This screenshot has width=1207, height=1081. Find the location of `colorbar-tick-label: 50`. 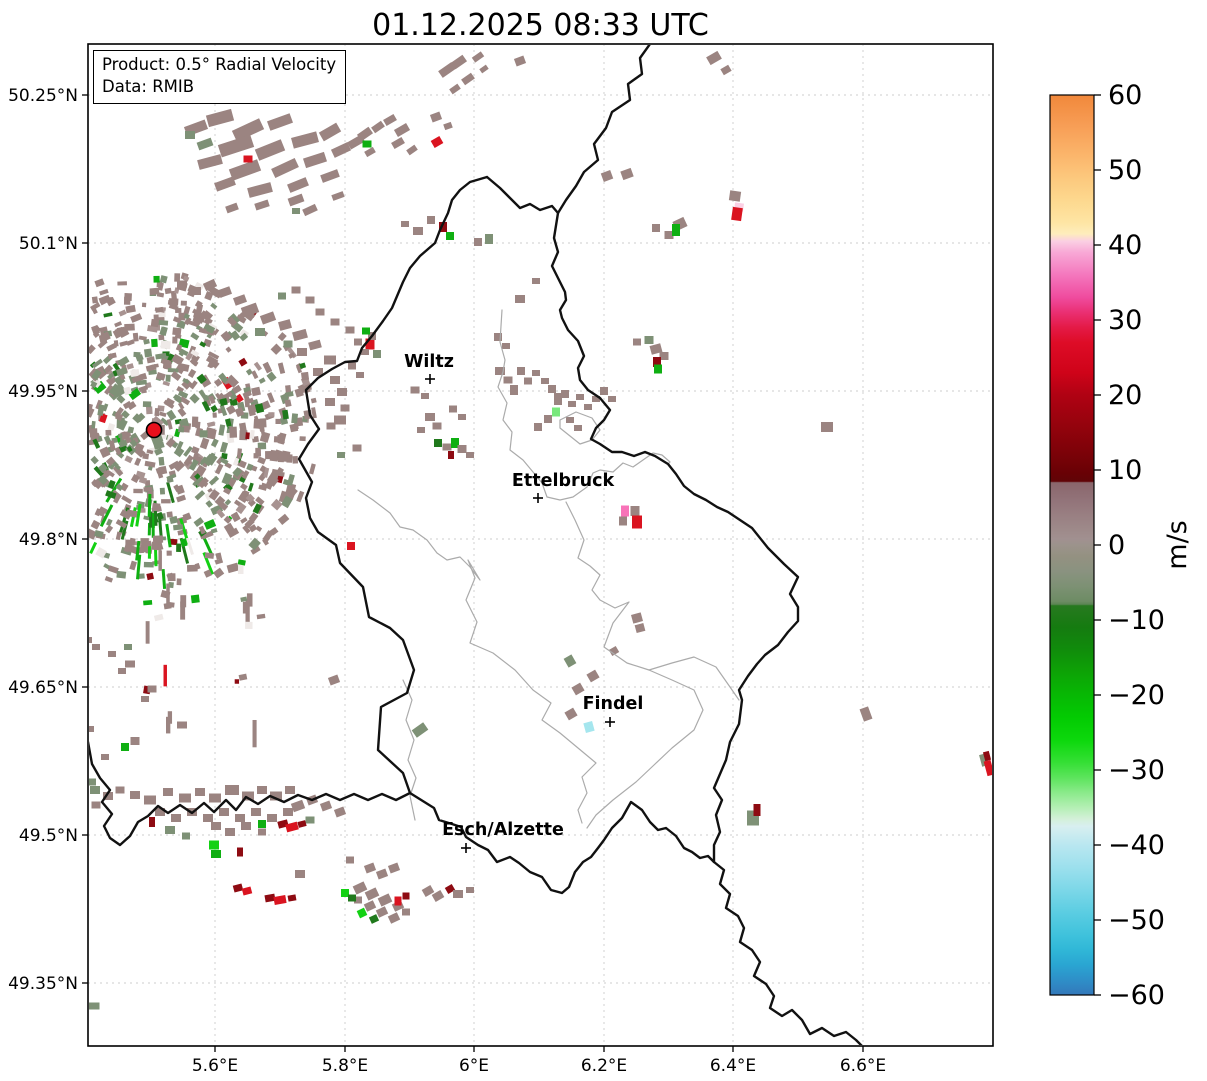

colorbar-tick-label: 50 is located at coordinates (1125, 170).